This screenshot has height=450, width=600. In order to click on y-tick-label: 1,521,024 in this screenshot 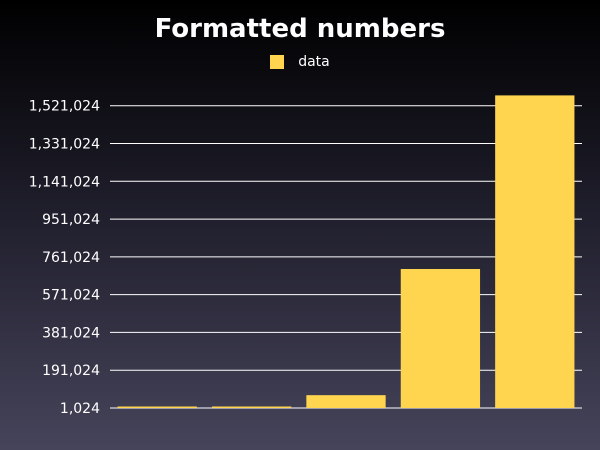, I will do `click(64, 107)`.